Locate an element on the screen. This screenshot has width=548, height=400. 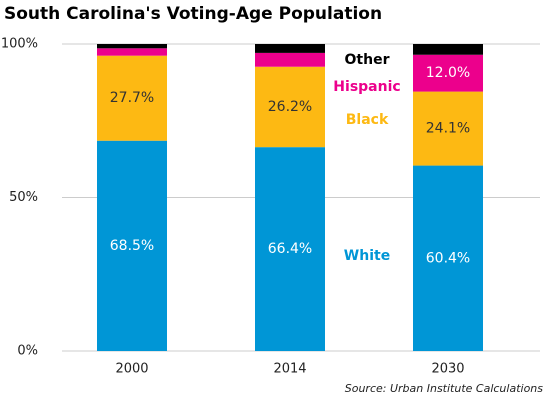
value-label: 27.7% is located at coordinates (132, 98).